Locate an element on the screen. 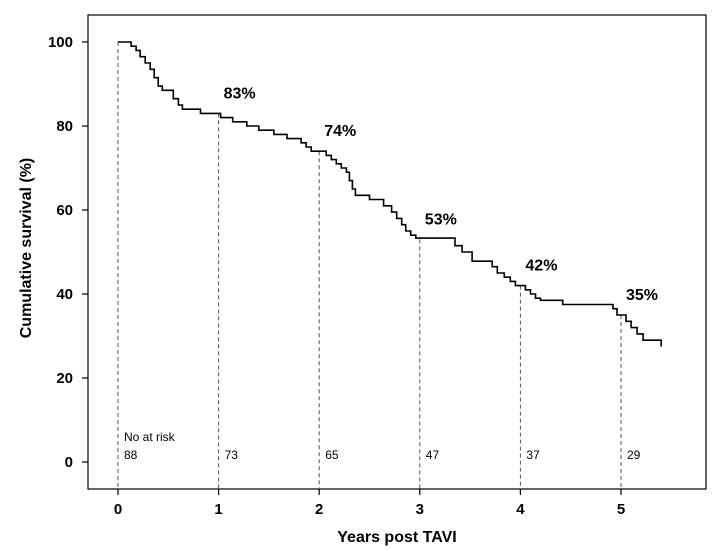  risk-count-5: 29 is located at coordinates (634, 455).